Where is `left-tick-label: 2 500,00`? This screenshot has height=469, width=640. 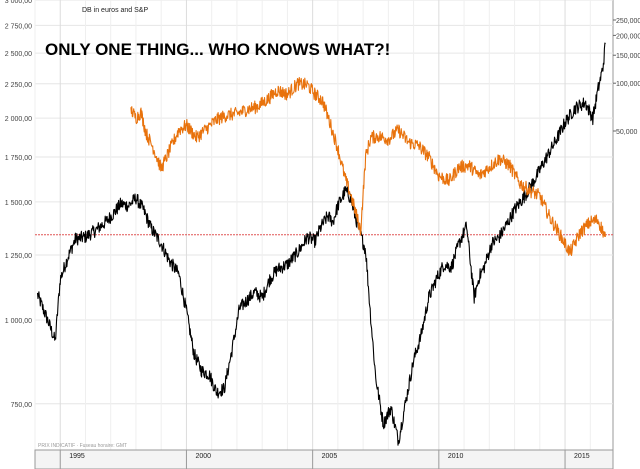
left-tick-label: 2 500,00 is located at coordinates (18, 54).